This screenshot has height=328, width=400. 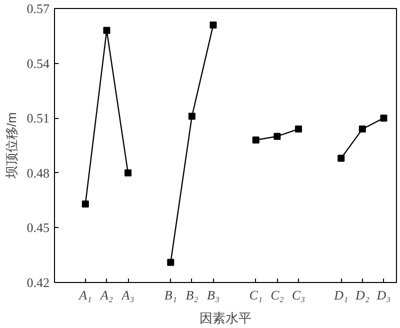 I want to click on x-tick-label: A₃, so click(x=127, y=295).